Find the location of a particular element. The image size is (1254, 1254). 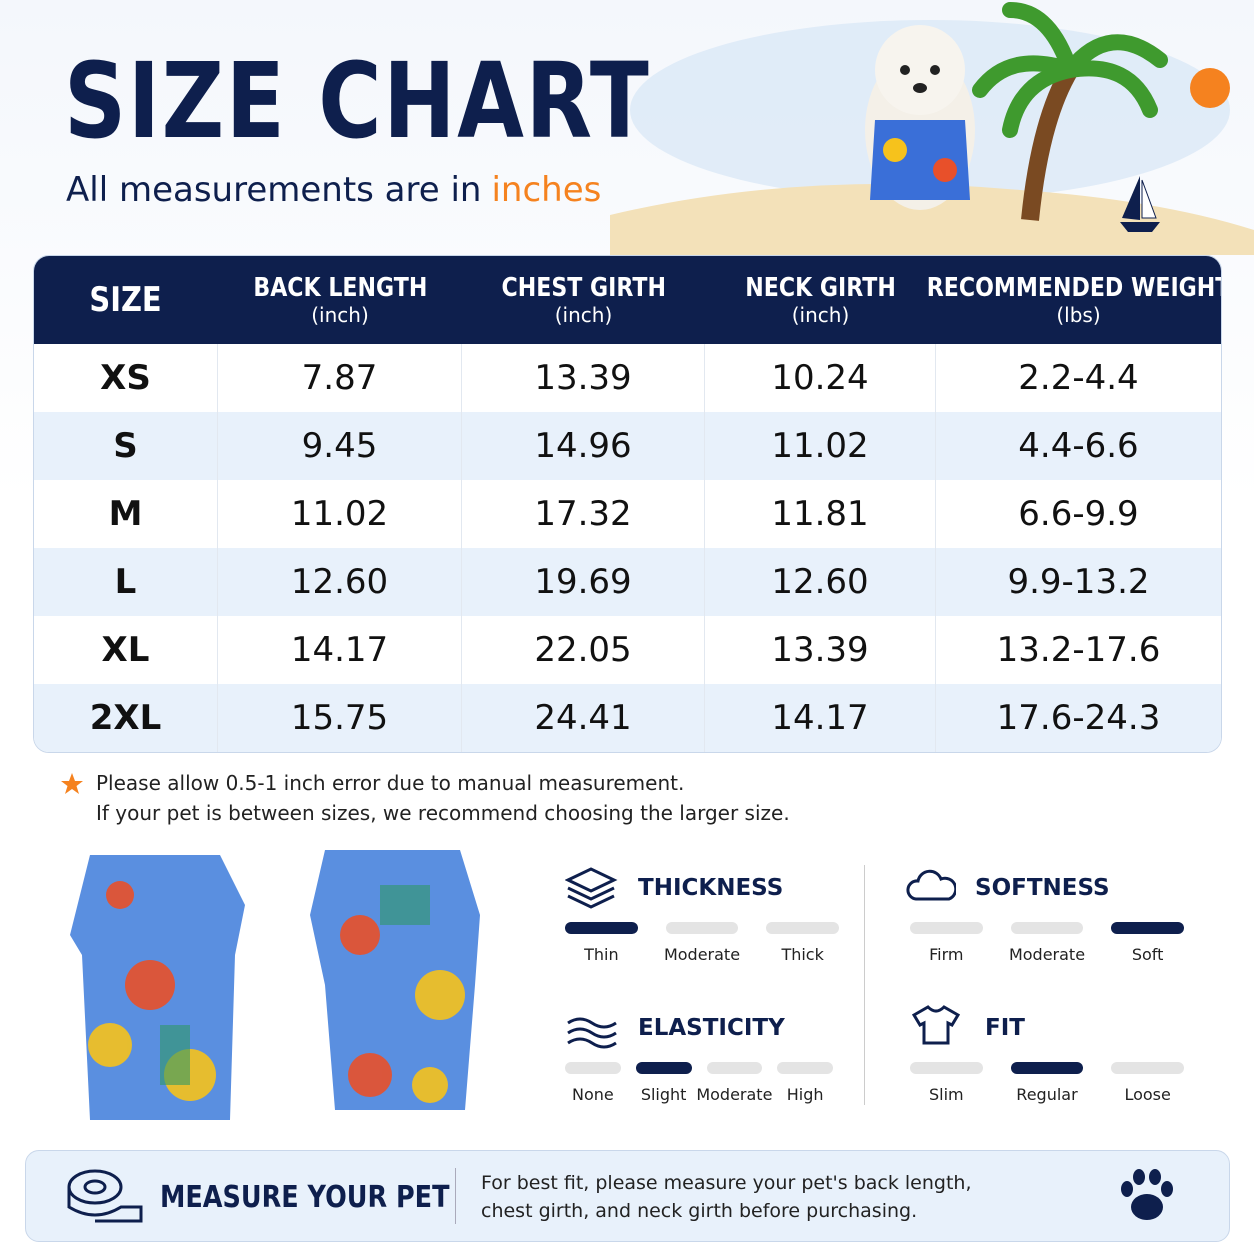

subtitle-text: All measurements are in is located at coordinates (274, 190).